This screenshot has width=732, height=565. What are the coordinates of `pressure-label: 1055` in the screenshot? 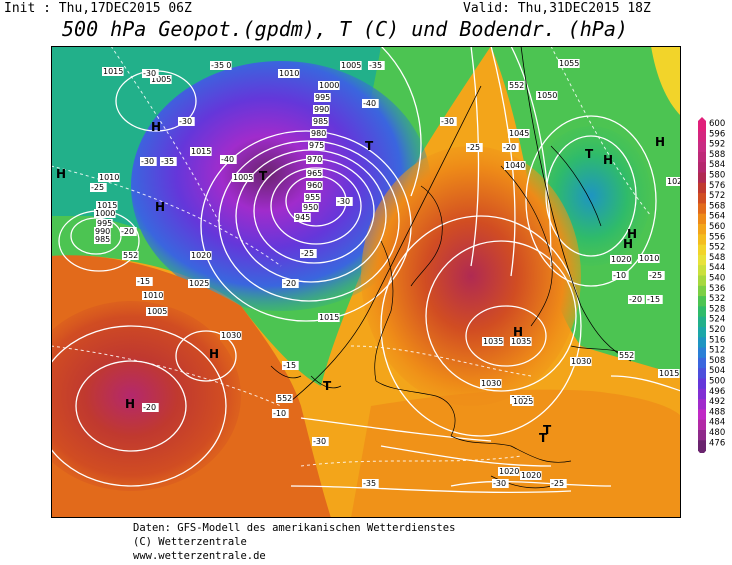 It's located at (569, 63).